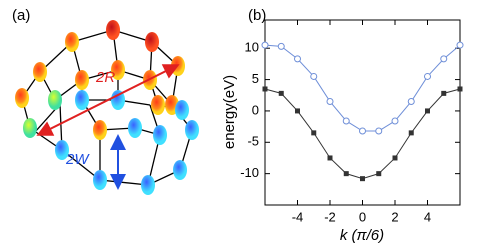  What do you see at coordinates (21, 15) in the screenshot?
I see `panel-label: (a)` at bounding box center [21, 15].